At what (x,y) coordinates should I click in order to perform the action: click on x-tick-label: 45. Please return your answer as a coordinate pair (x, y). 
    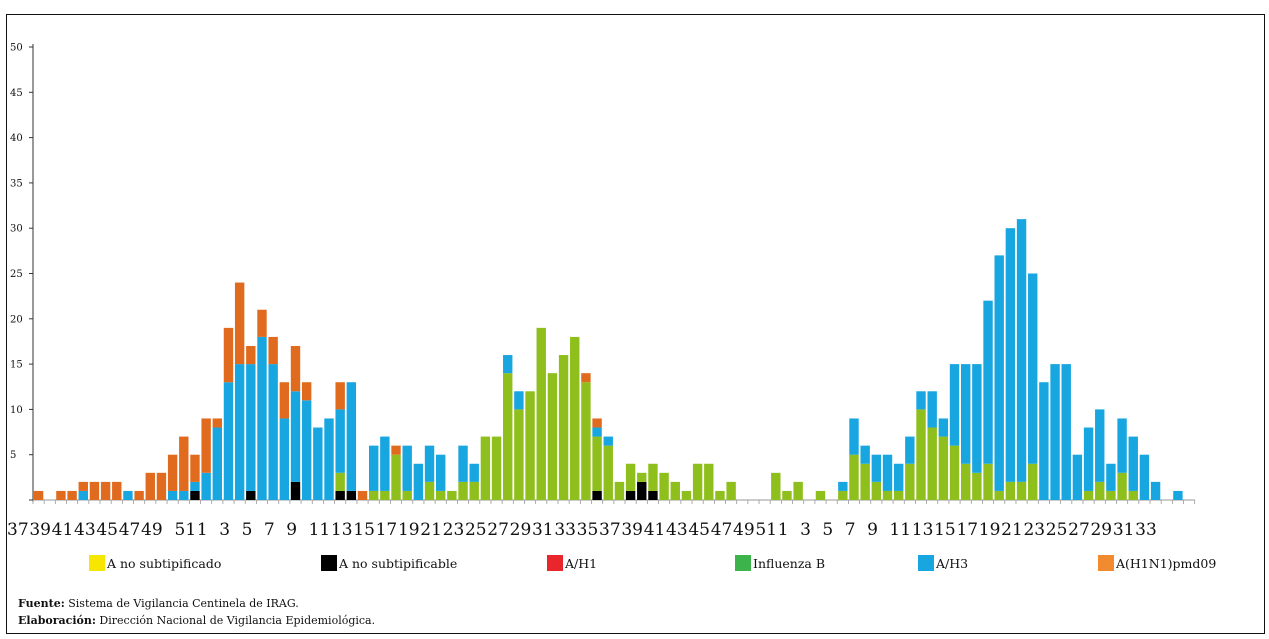
    Looking at the image, I should click on (107, 530).